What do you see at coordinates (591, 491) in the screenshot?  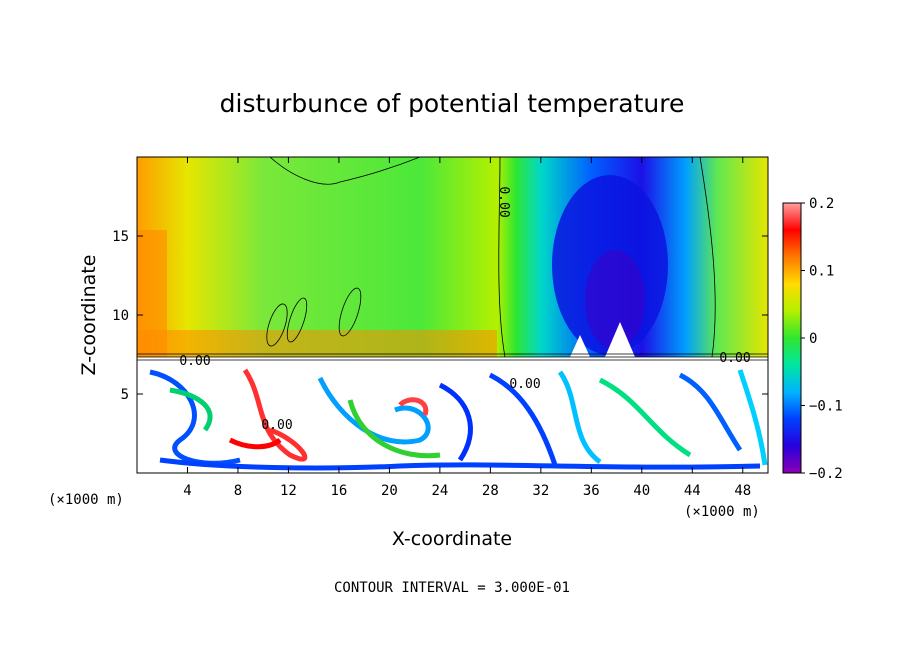 I see `x-tick-label: 36` at bounding box center [591, 491].